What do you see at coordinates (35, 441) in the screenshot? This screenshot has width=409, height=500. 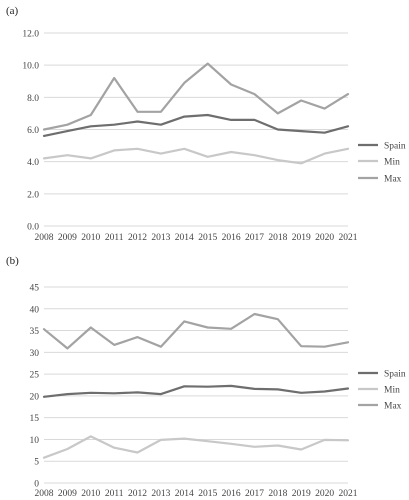 I see `y-tick-label: 10` at bounding box center [35, 441].